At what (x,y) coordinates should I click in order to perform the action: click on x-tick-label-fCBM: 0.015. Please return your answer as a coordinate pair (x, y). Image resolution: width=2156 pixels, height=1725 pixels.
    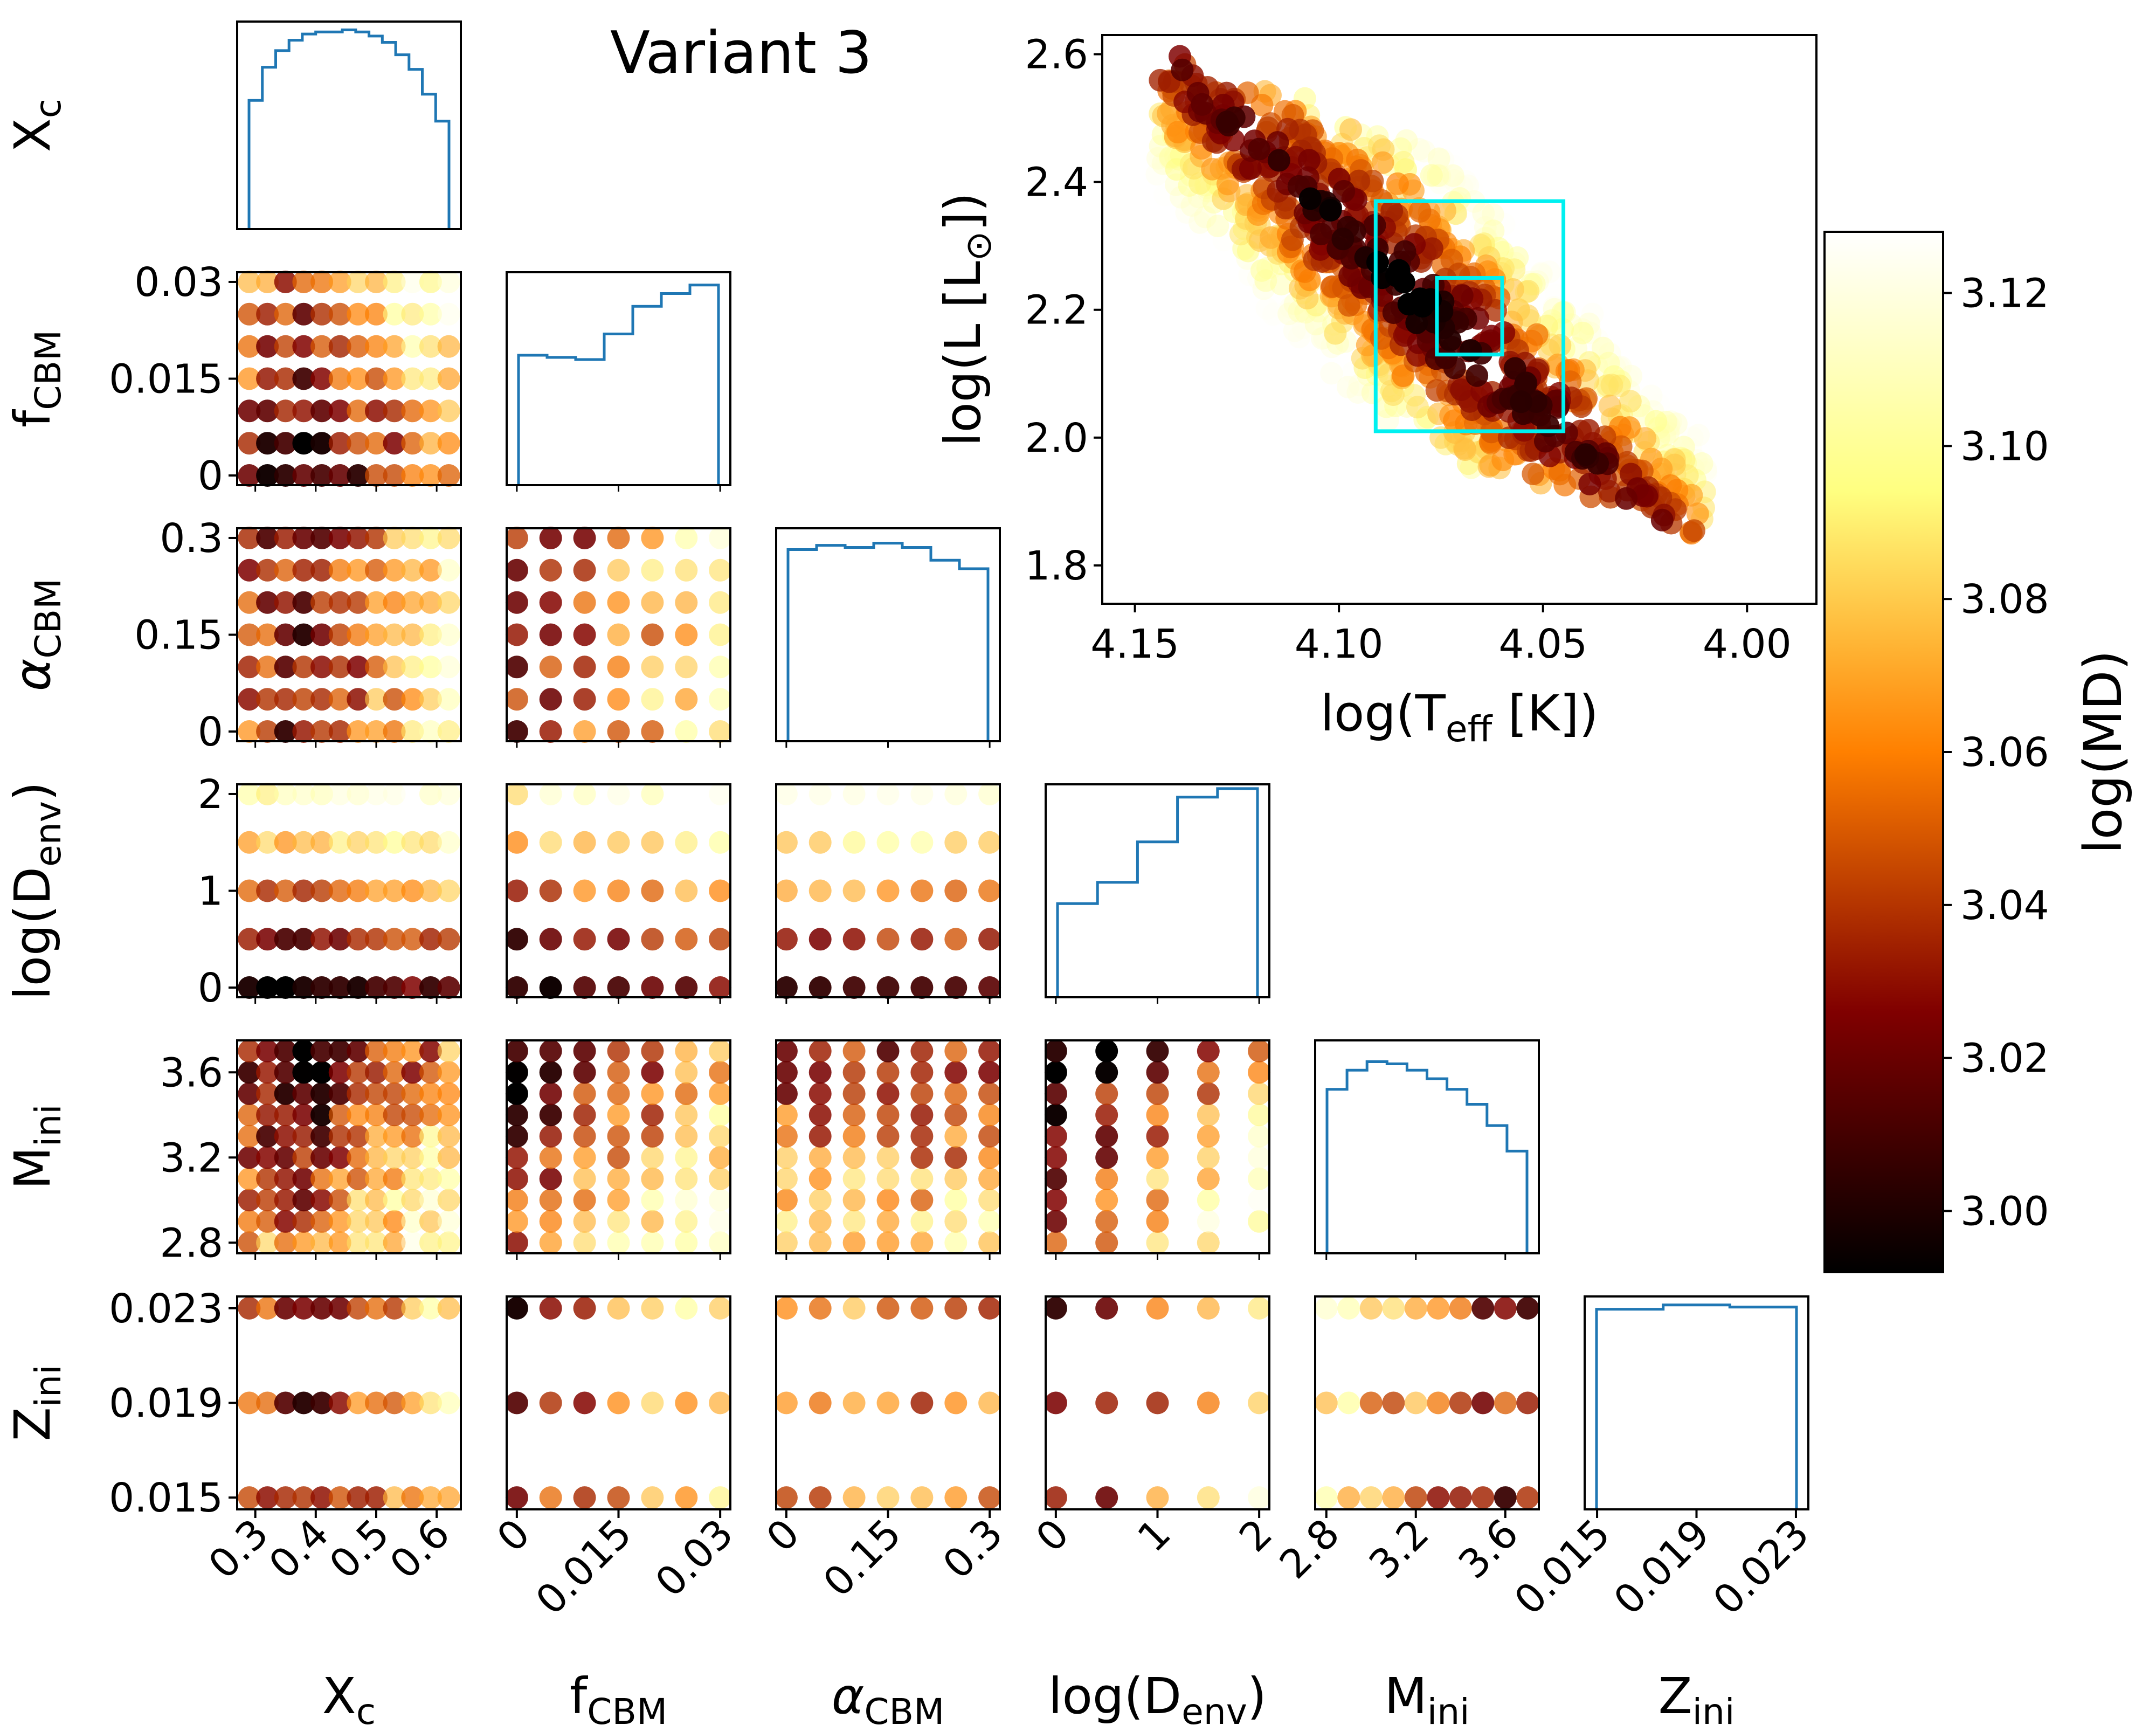
    Looking at the image, I should click on (584, 1567).